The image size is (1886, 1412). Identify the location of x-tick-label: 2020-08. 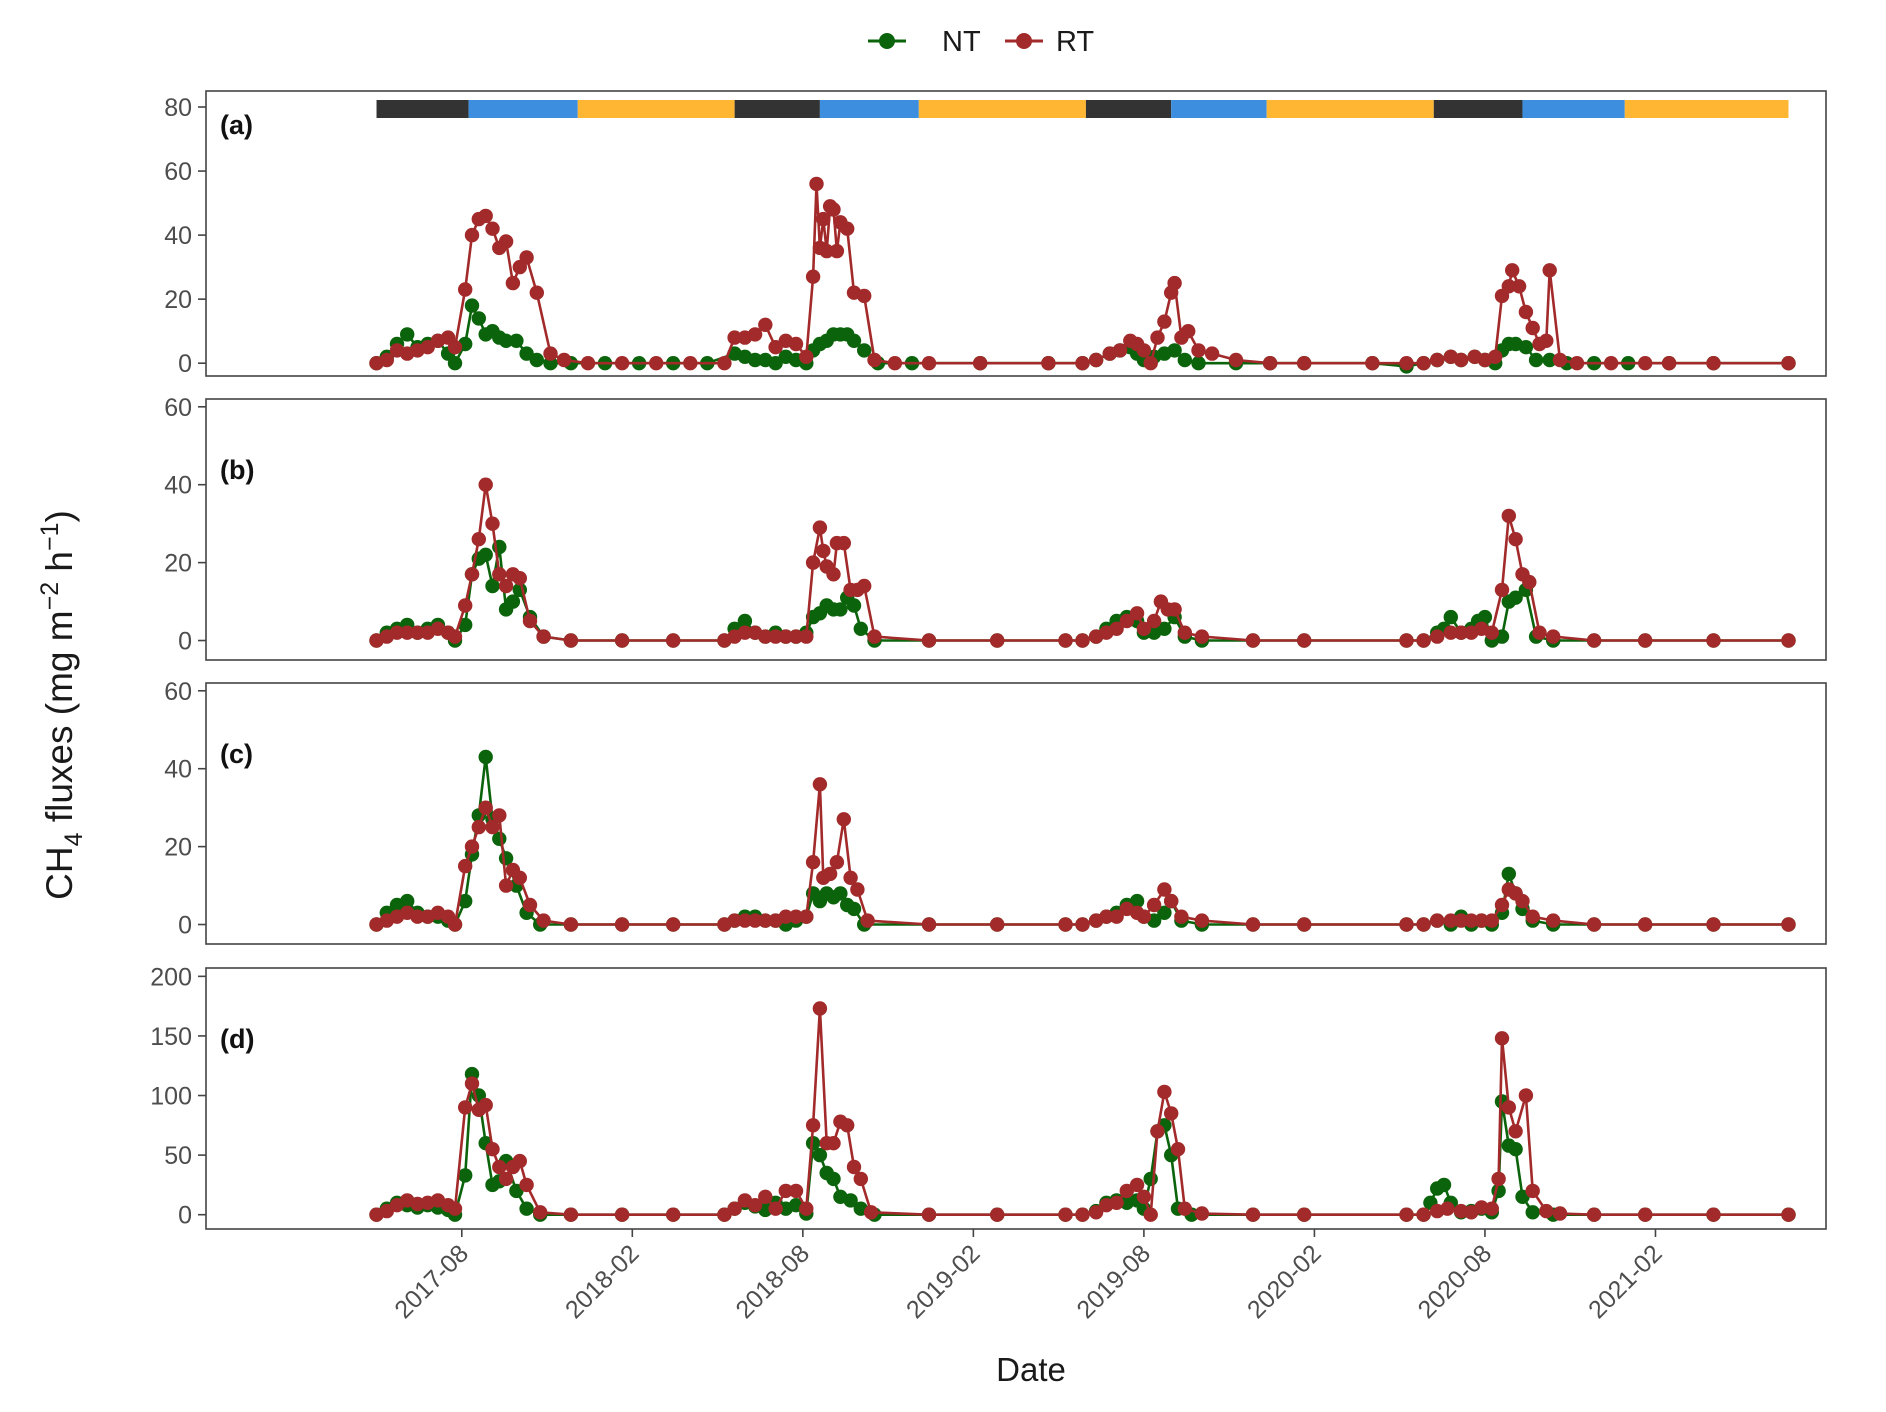
(1455, 1281).